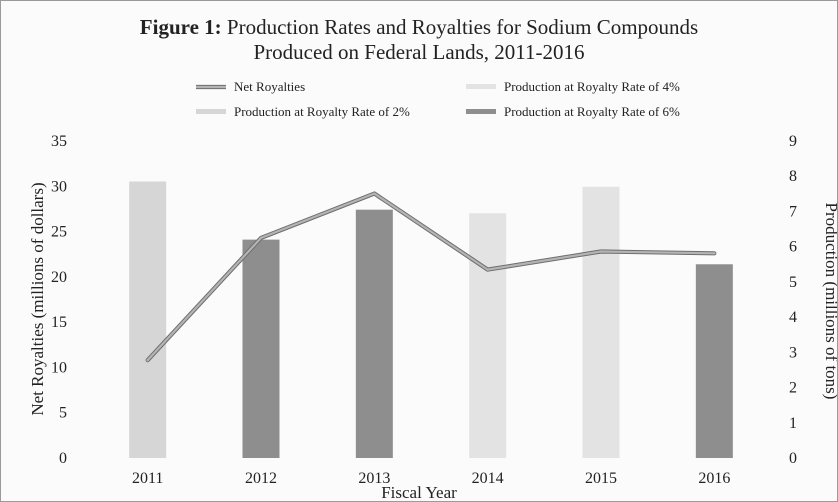  What do you see at coordinates (211, 111) in the screenshot?
I see `legend-swatch-rate-2pct` at bounding box center [211, 111].